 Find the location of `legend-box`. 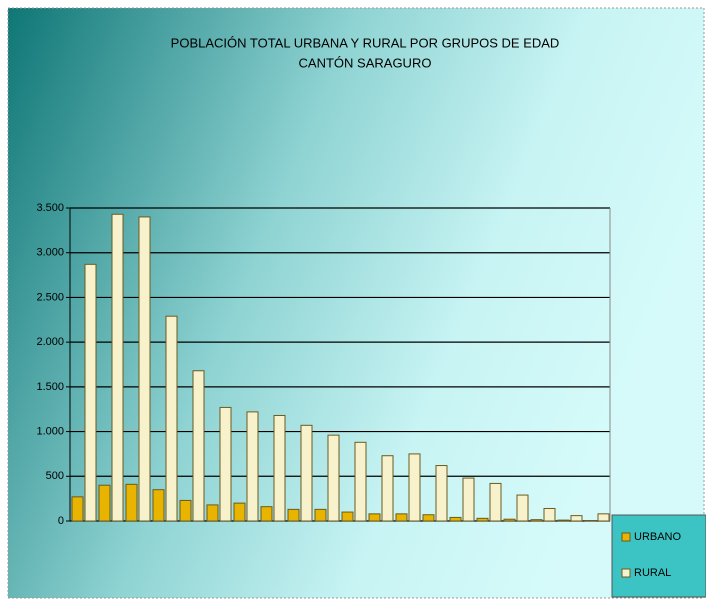

legend-box is located at coordinates (659, 556).